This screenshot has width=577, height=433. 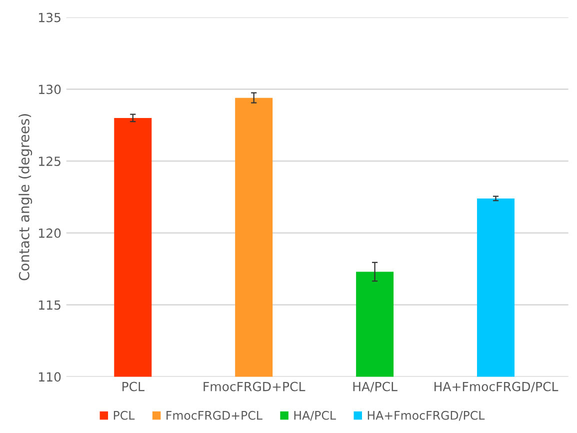 What do you see at coordinates (50, 233) in the screenshot?
I see `y-tick-label: 120` at bounding box center [50, 233].